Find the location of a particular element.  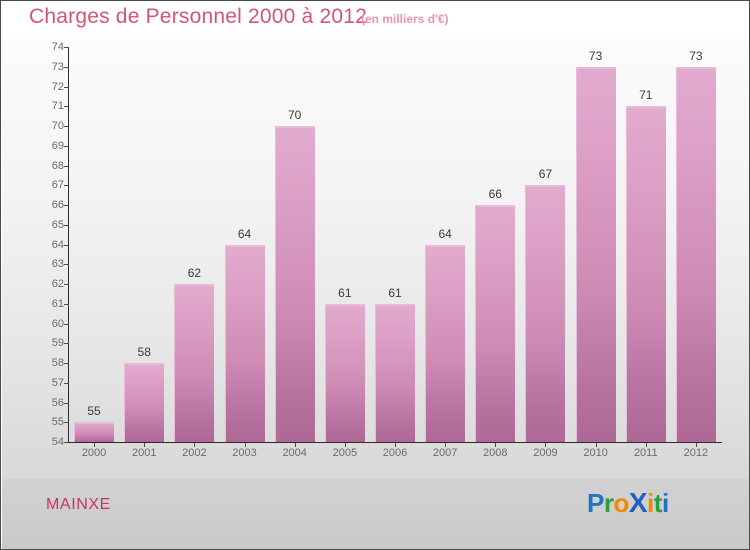

logo-letter: t is located at coordinates (658, 503).